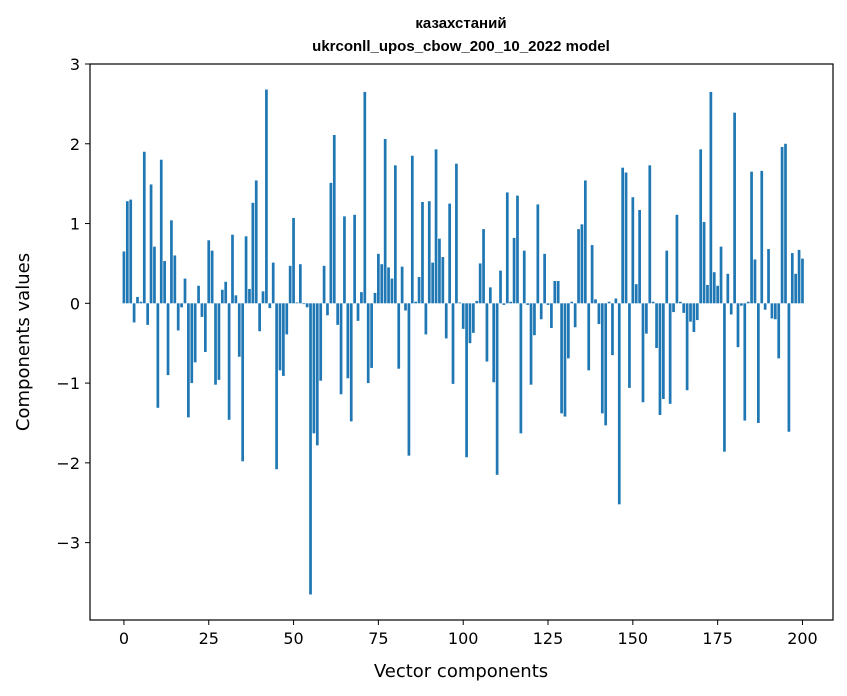 The image size is (847, 696). I want to click on y-axis-label: Components values, so click(23, 342).